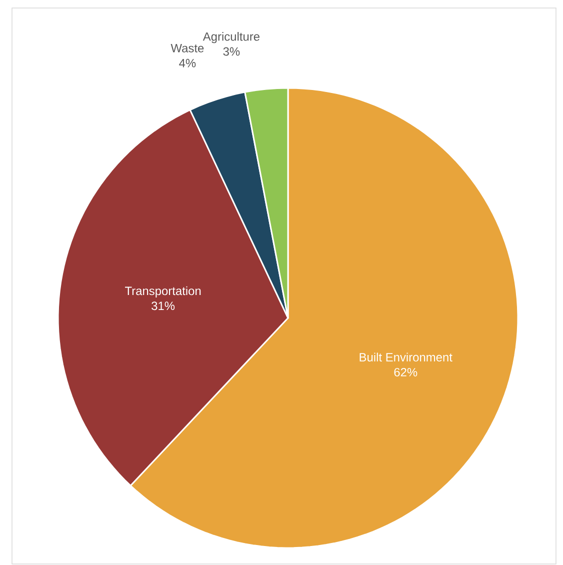 This screenshot has height=565, width=563. What do you see at coordinates (187, 63) in the screenshot?
I see `data-label: 4%` at bounding box center [187, 63].